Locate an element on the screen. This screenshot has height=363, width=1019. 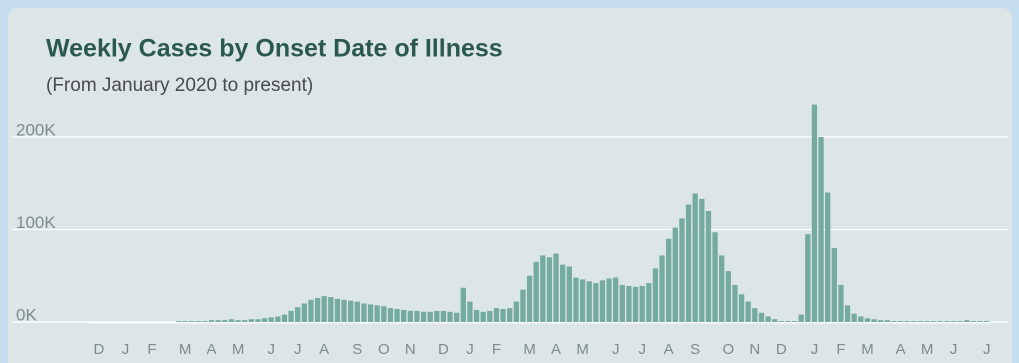
y-tick-label: 200K is located at coordinates (36, 129).